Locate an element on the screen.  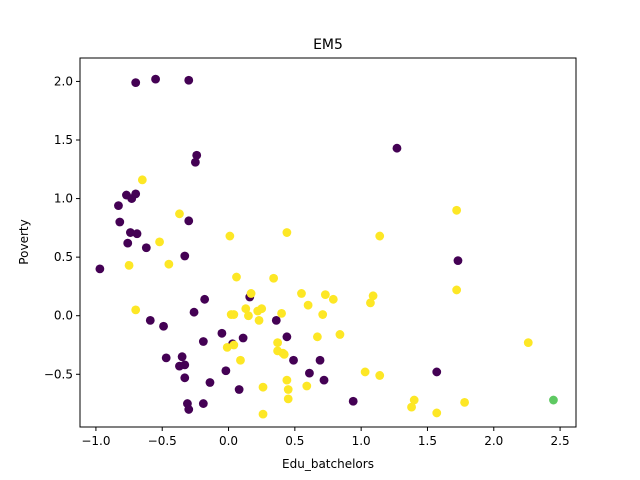
y-tick-label: 2.0 is located at coordinates (63, 81).